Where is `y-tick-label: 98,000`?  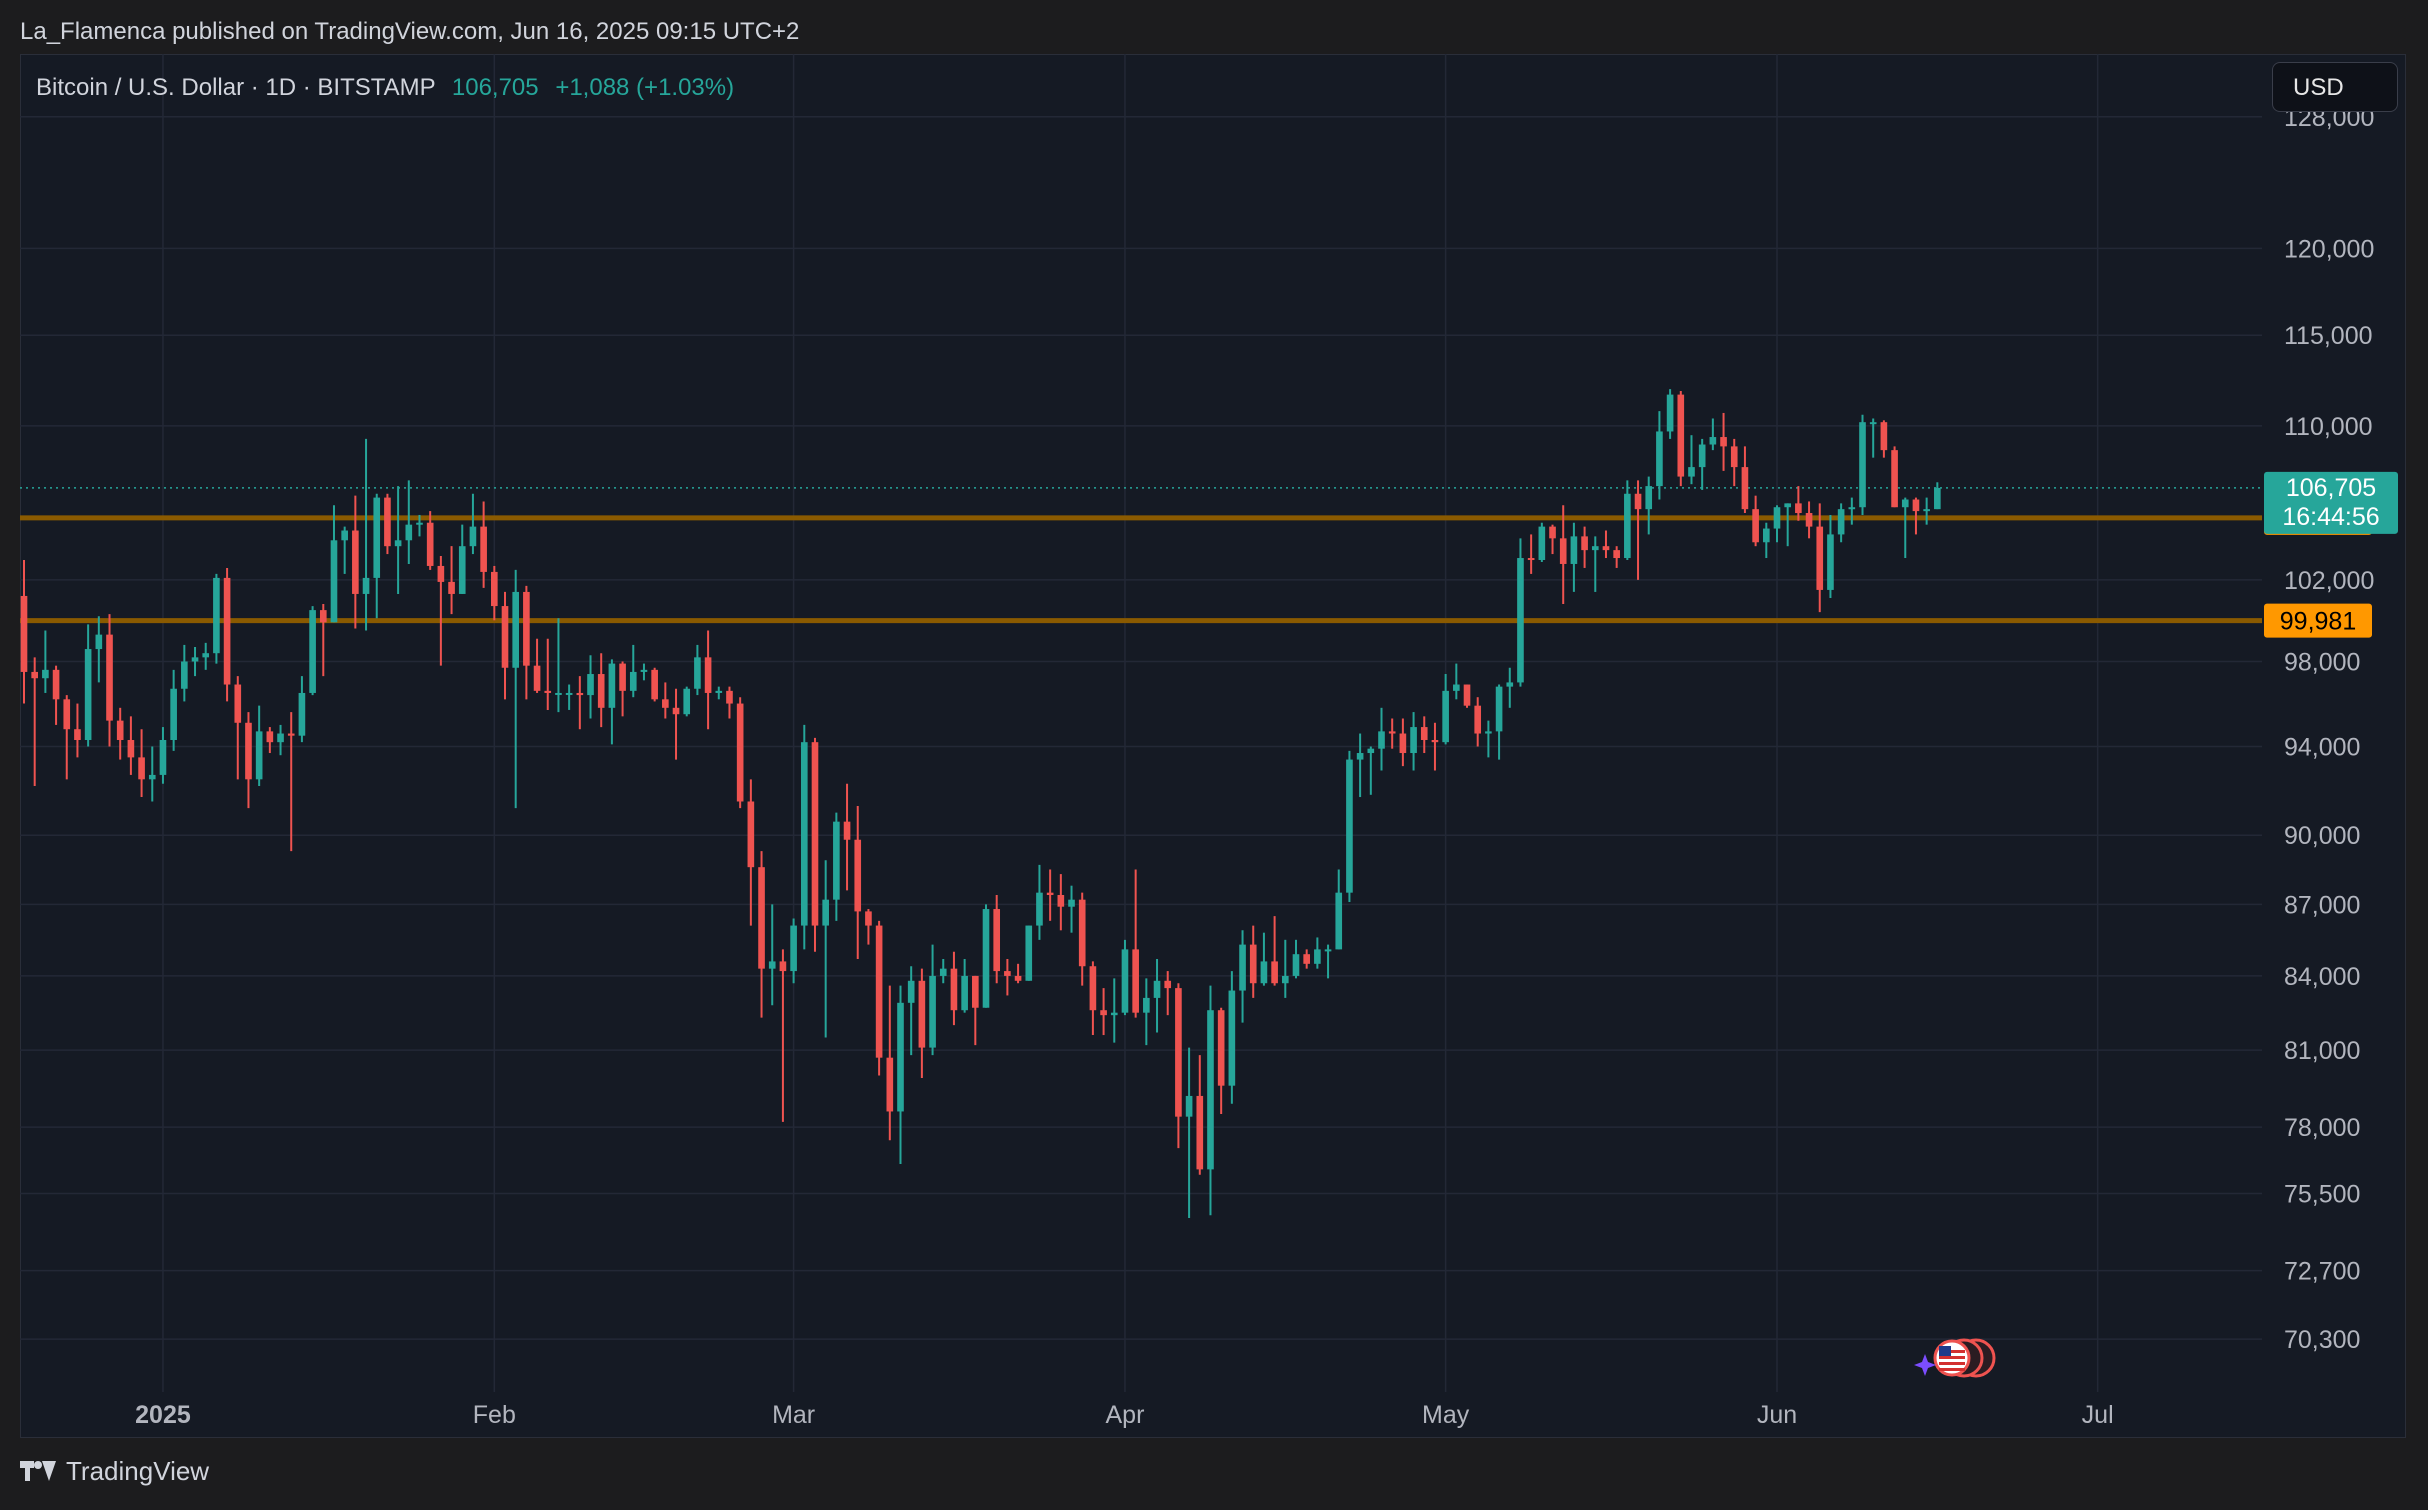 y-tick-label: 98,000 is located at coordinates (2322, 663).